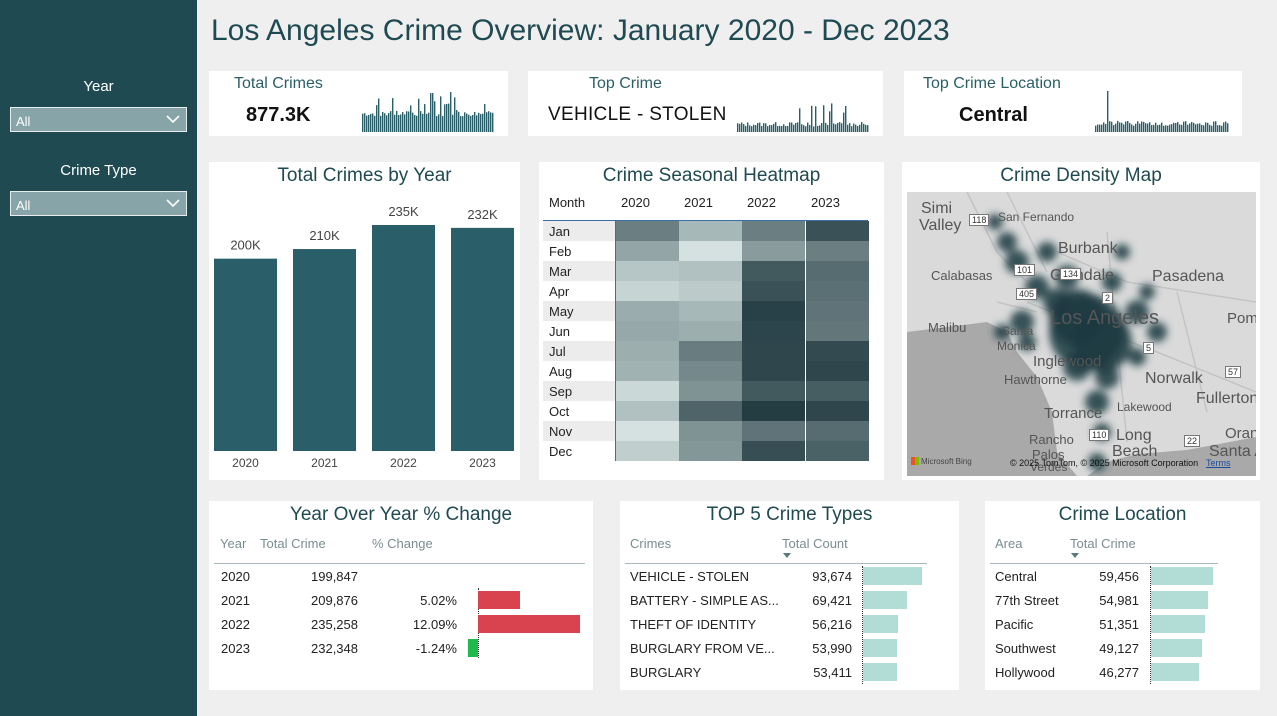 The image size is (1277, 716). I want to click on year-dropdown: All, so click(98, 119).